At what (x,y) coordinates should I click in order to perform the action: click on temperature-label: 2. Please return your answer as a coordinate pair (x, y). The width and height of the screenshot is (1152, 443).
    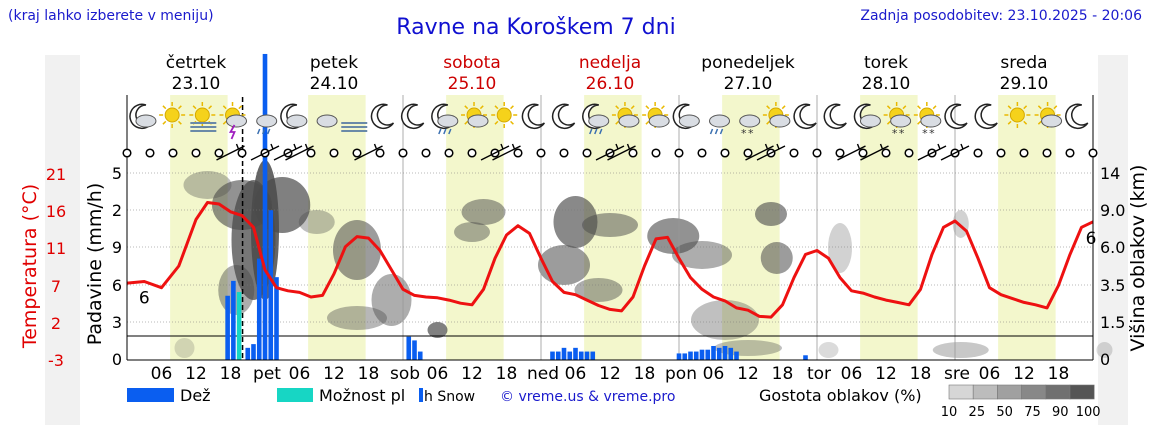
    Looking at the image, I should click on (995, 2).